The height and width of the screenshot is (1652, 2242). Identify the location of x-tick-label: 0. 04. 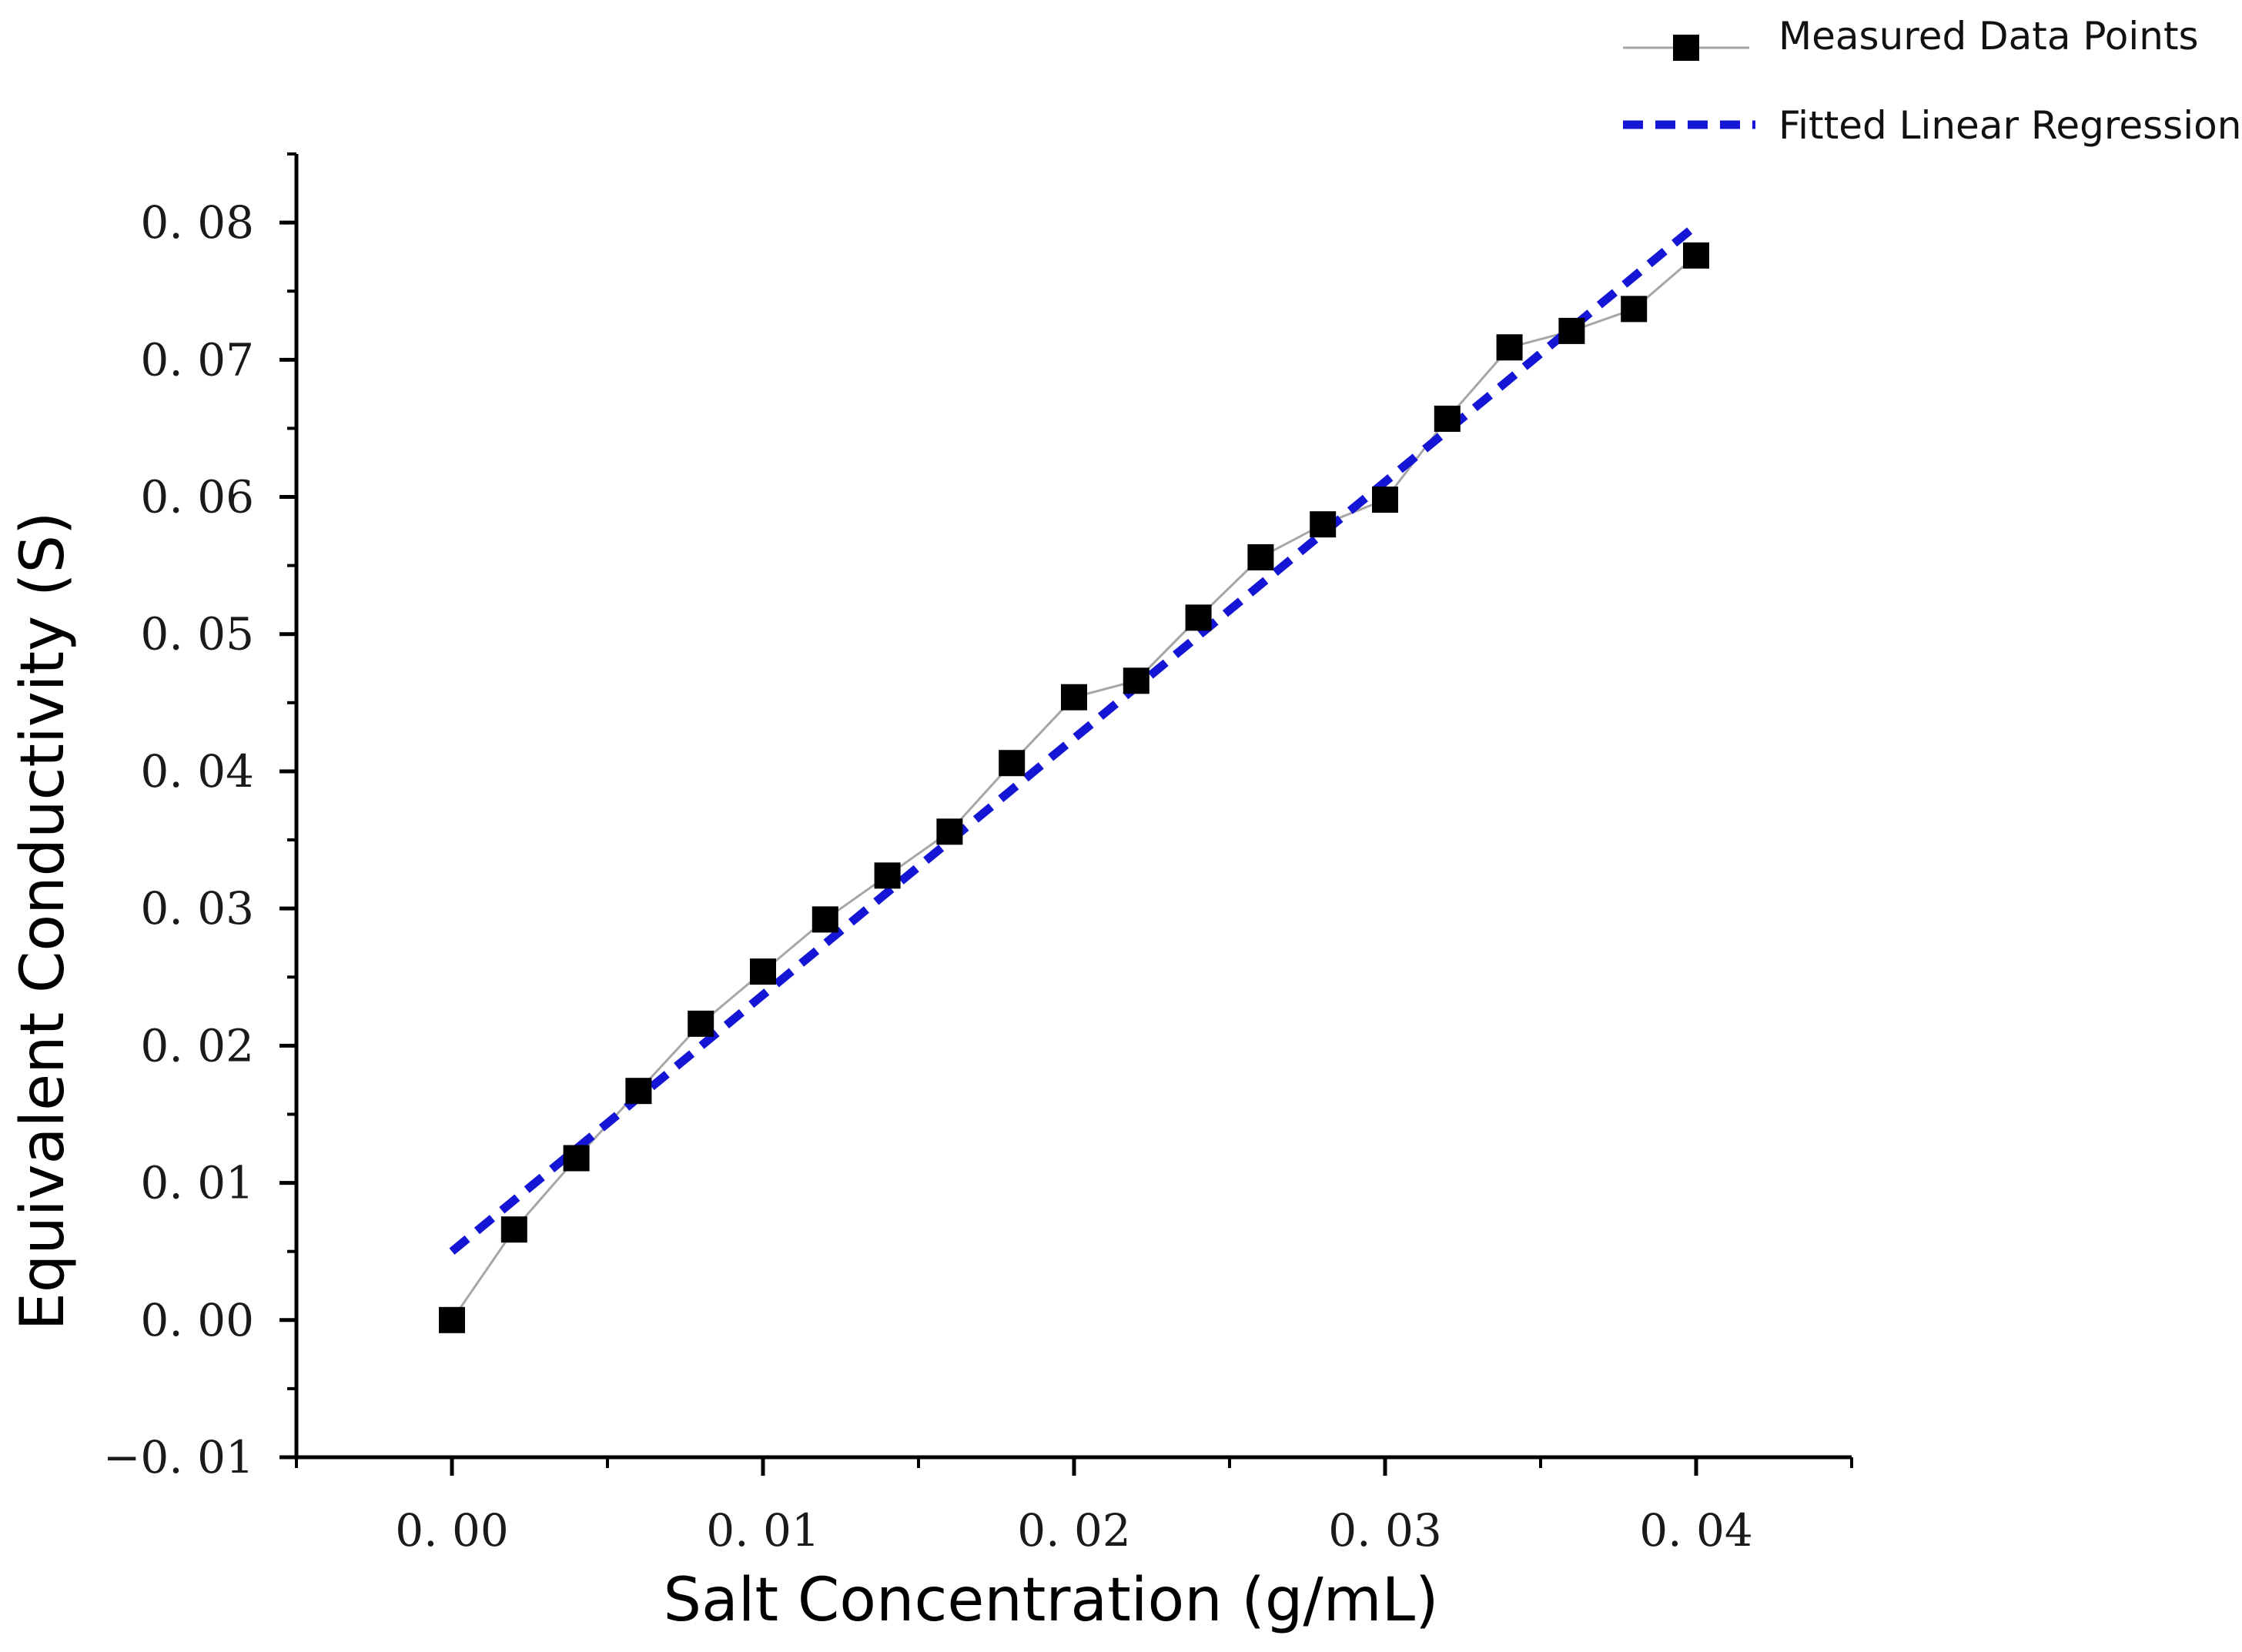
(1696, 1530).